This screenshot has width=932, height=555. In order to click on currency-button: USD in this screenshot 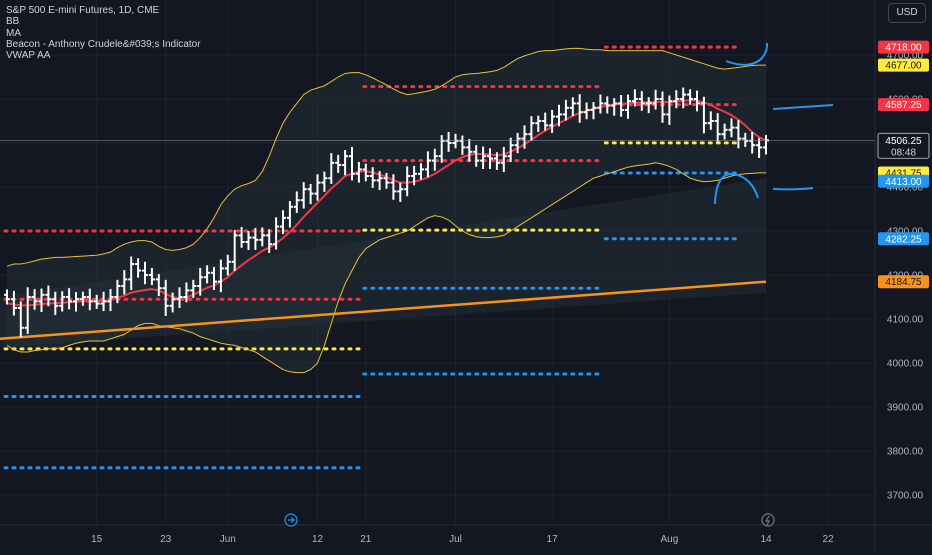, I will do `click(907, 13)`.